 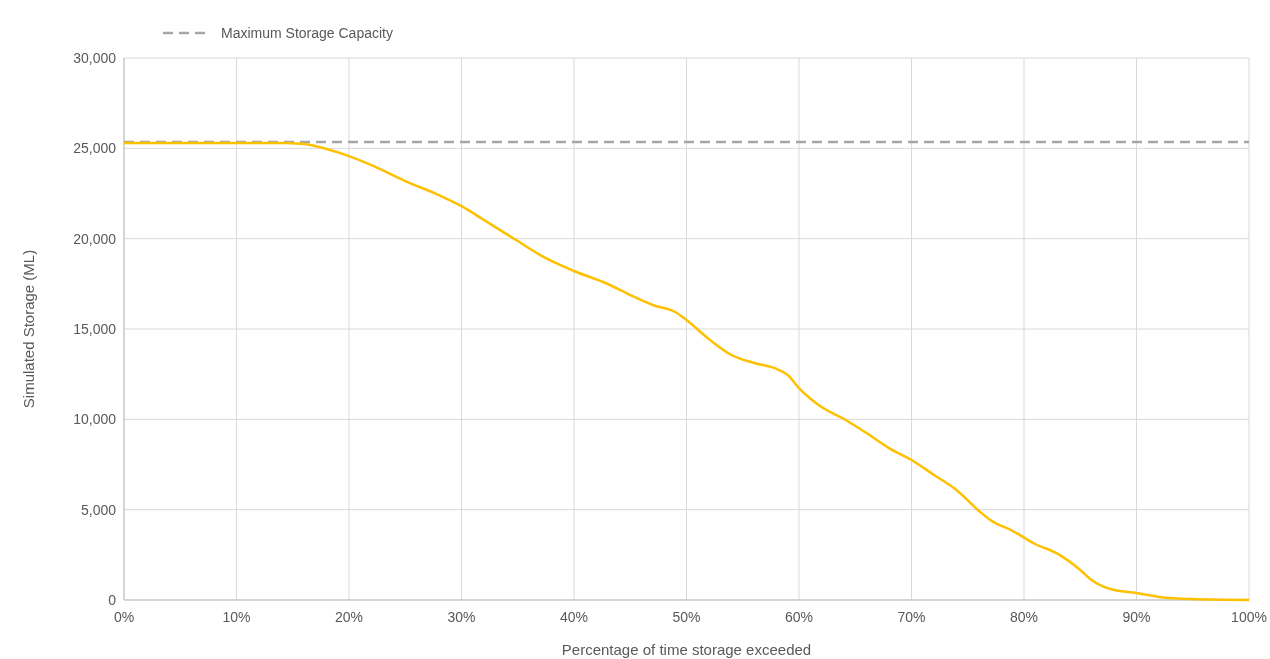 I want to click on x-tick-label: 20%, so click(x=349, y=617).